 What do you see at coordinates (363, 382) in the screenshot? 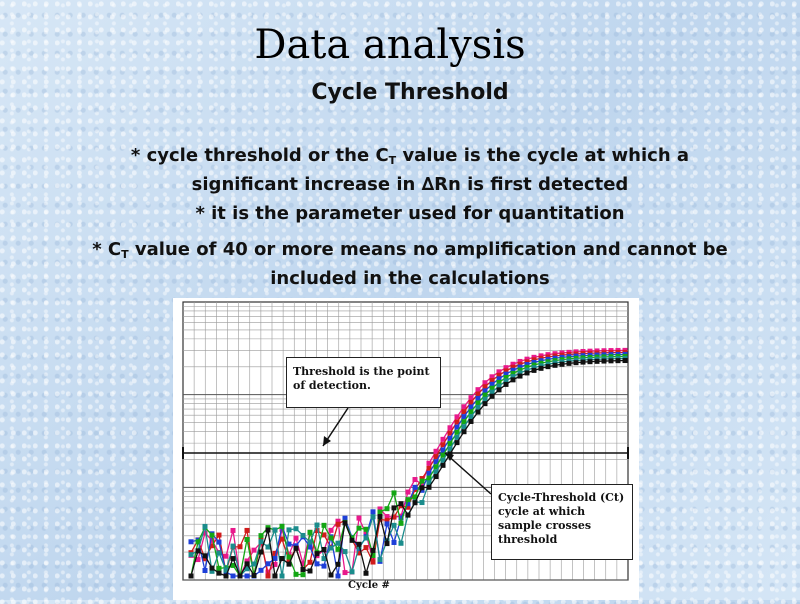
I see `threshold-callout: Threshold is the point of detection.` at bounding box center [363, 382].